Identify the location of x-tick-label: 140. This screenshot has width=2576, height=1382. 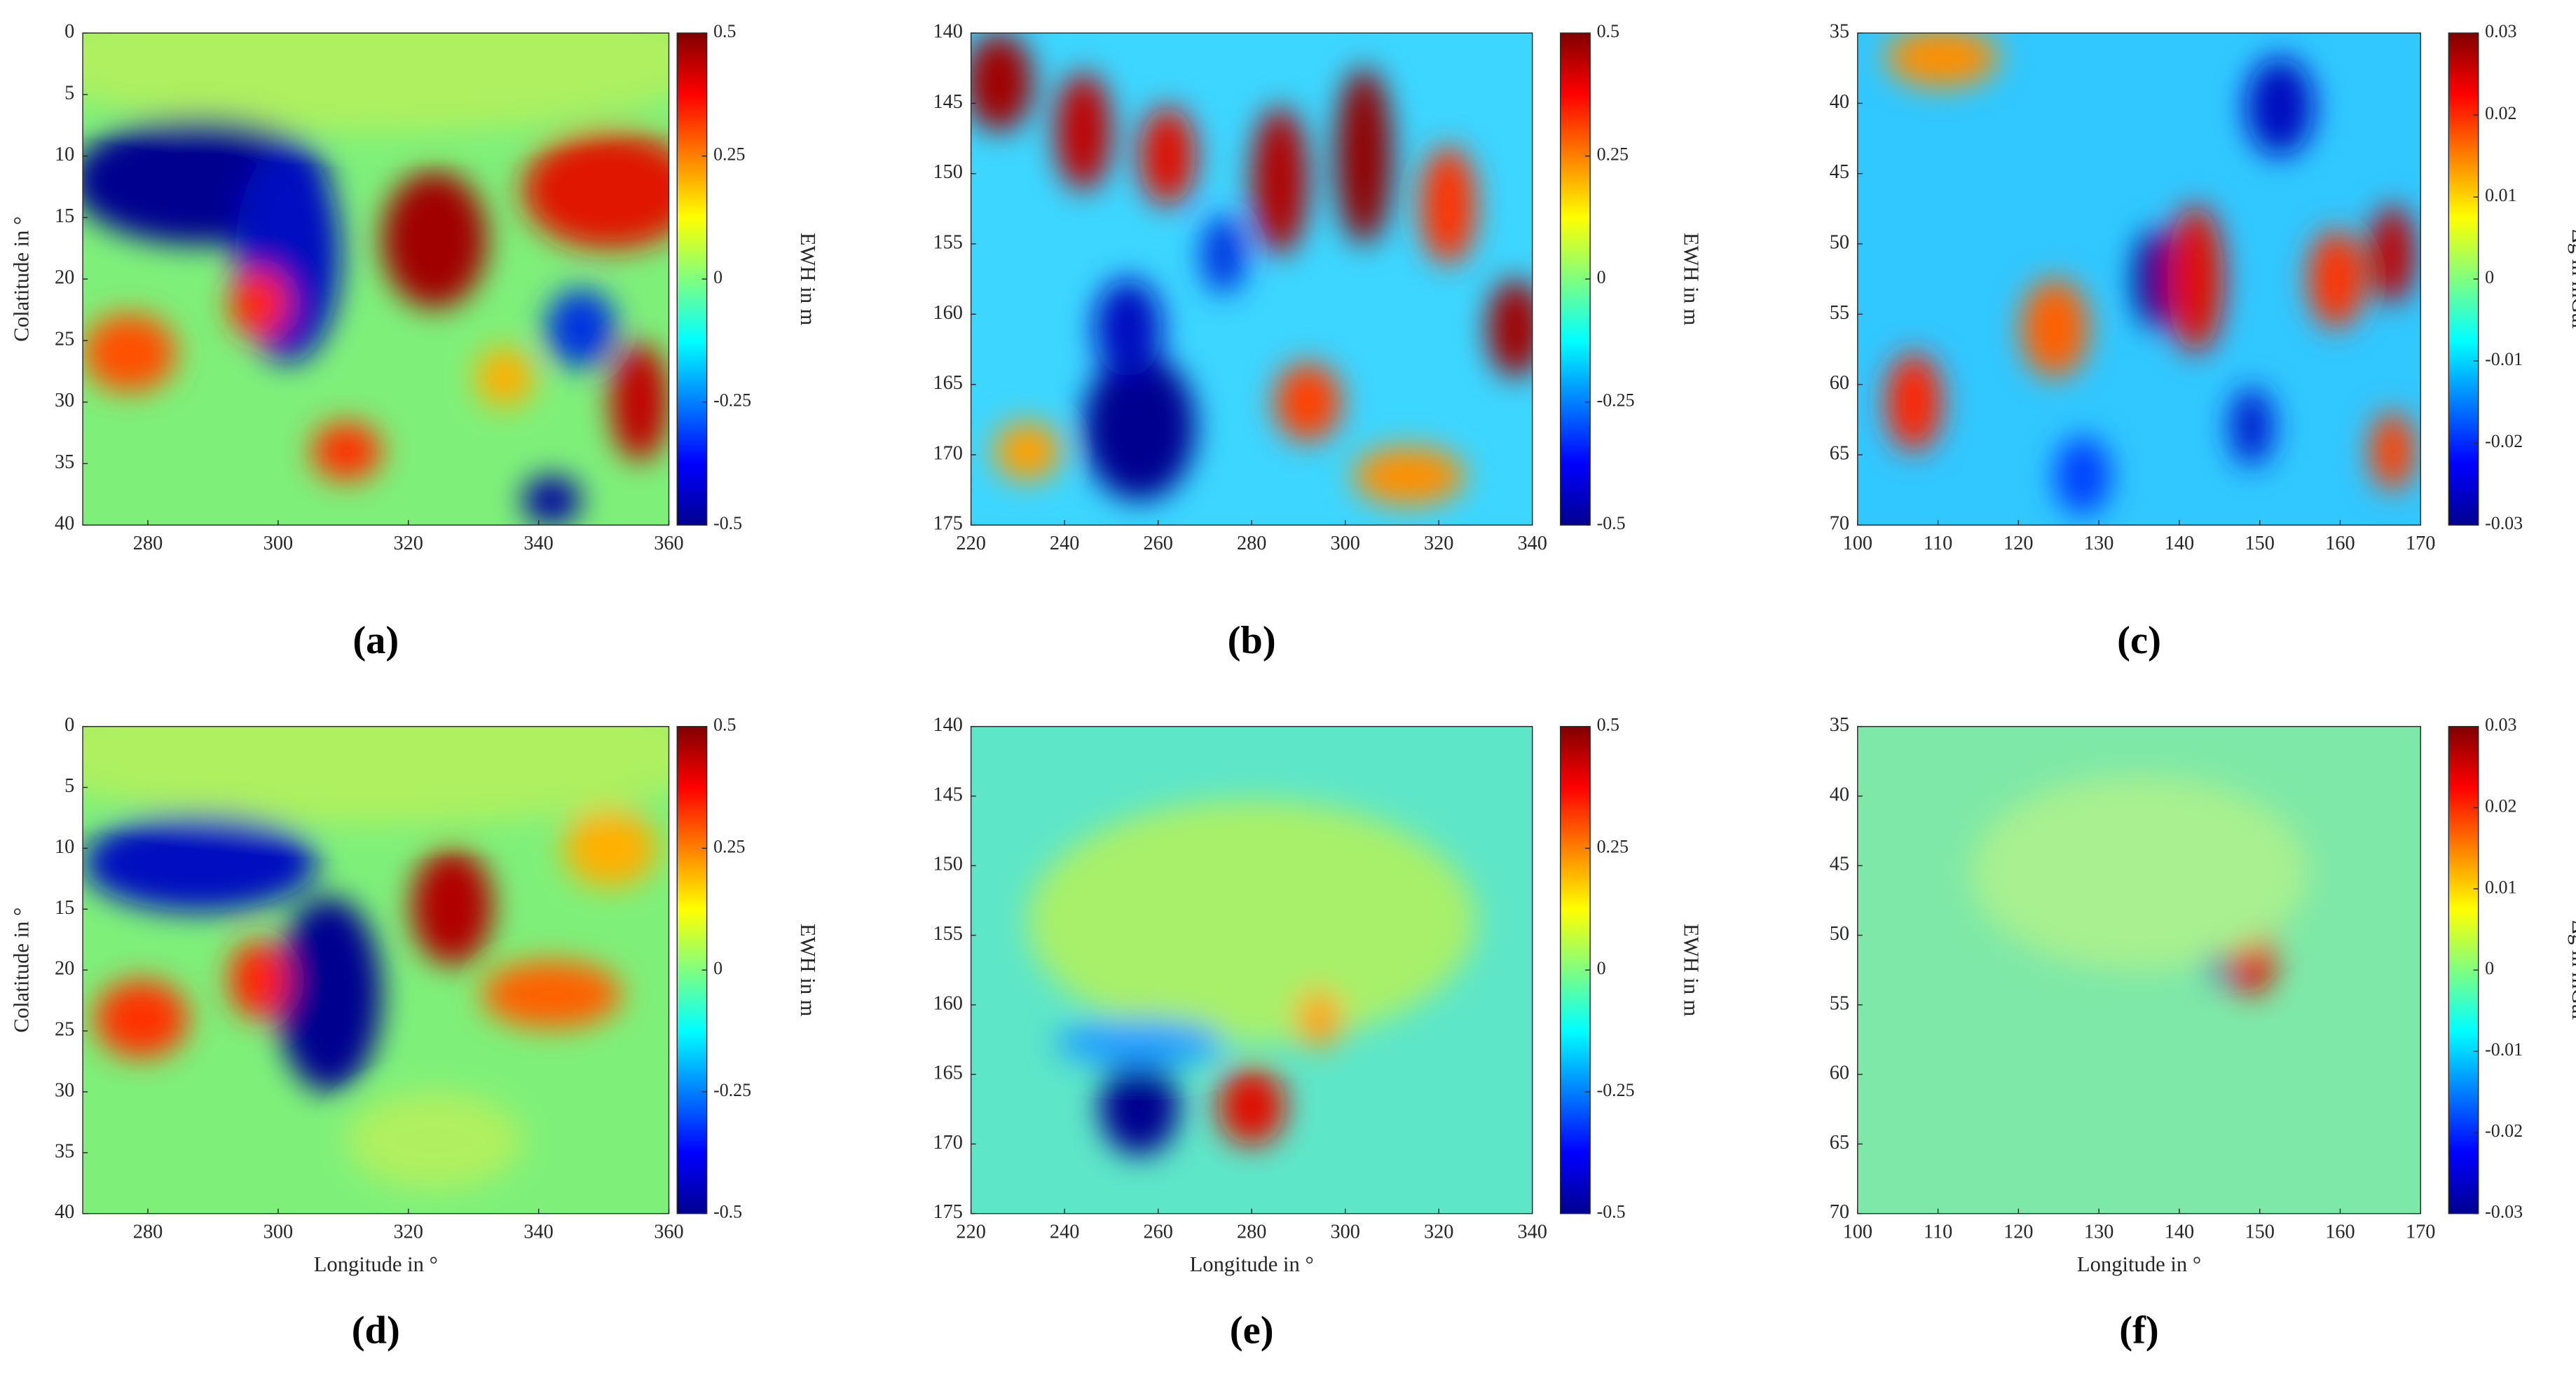
(2179, 543).